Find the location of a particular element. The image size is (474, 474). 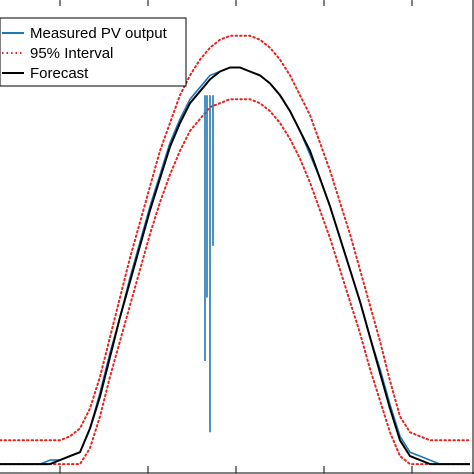

legend: Measured PV output 95% Interval Forecast is located at coordinates (93, 52).